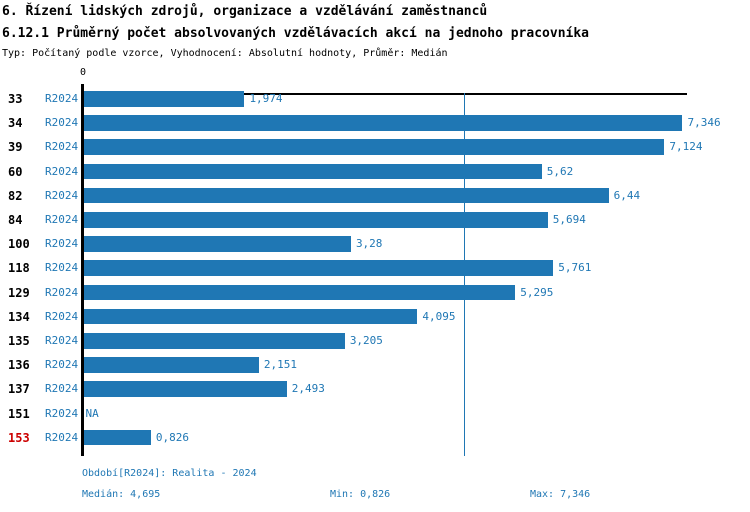  Describe the element at coordinates (15, 147) in the screenshot. I see `row-category-label: 39` at that location.